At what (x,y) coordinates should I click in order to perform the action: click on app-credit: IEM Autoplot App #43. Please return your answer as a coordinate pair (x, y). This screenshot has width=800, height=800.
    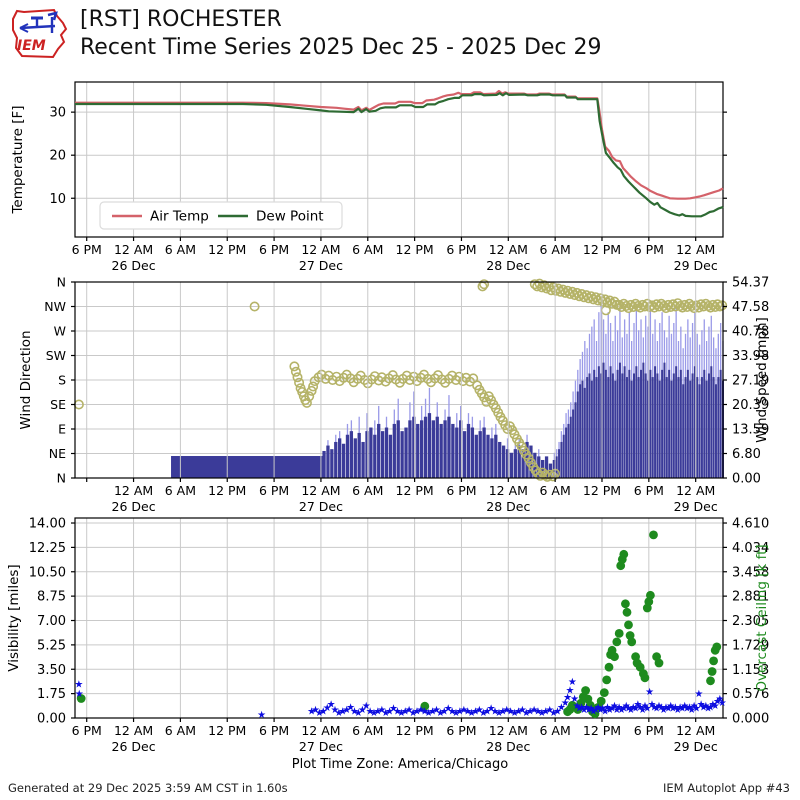
    Looking at the image, I should click on (726, 788).